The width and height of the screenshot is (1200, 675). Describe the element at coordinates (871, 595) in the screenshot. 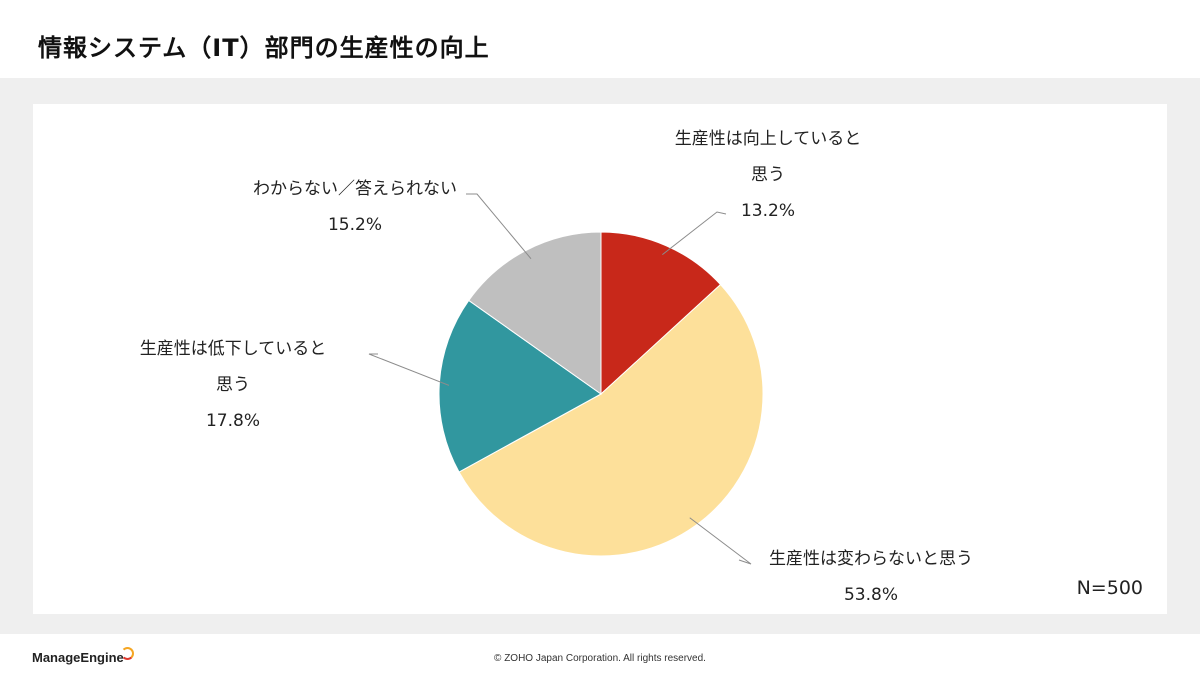

I see `slice-value-label: 53.8%` at that location.